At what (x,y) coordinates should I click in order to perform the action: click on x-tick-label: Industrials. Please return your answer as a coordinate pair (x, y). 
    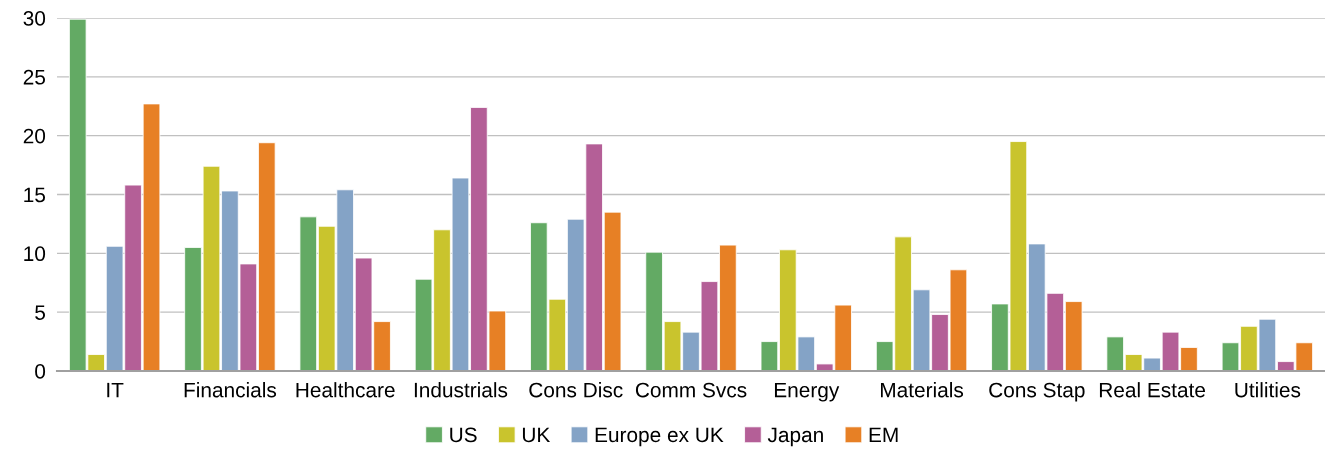
    Looking at the image, I should click on (461, 390).